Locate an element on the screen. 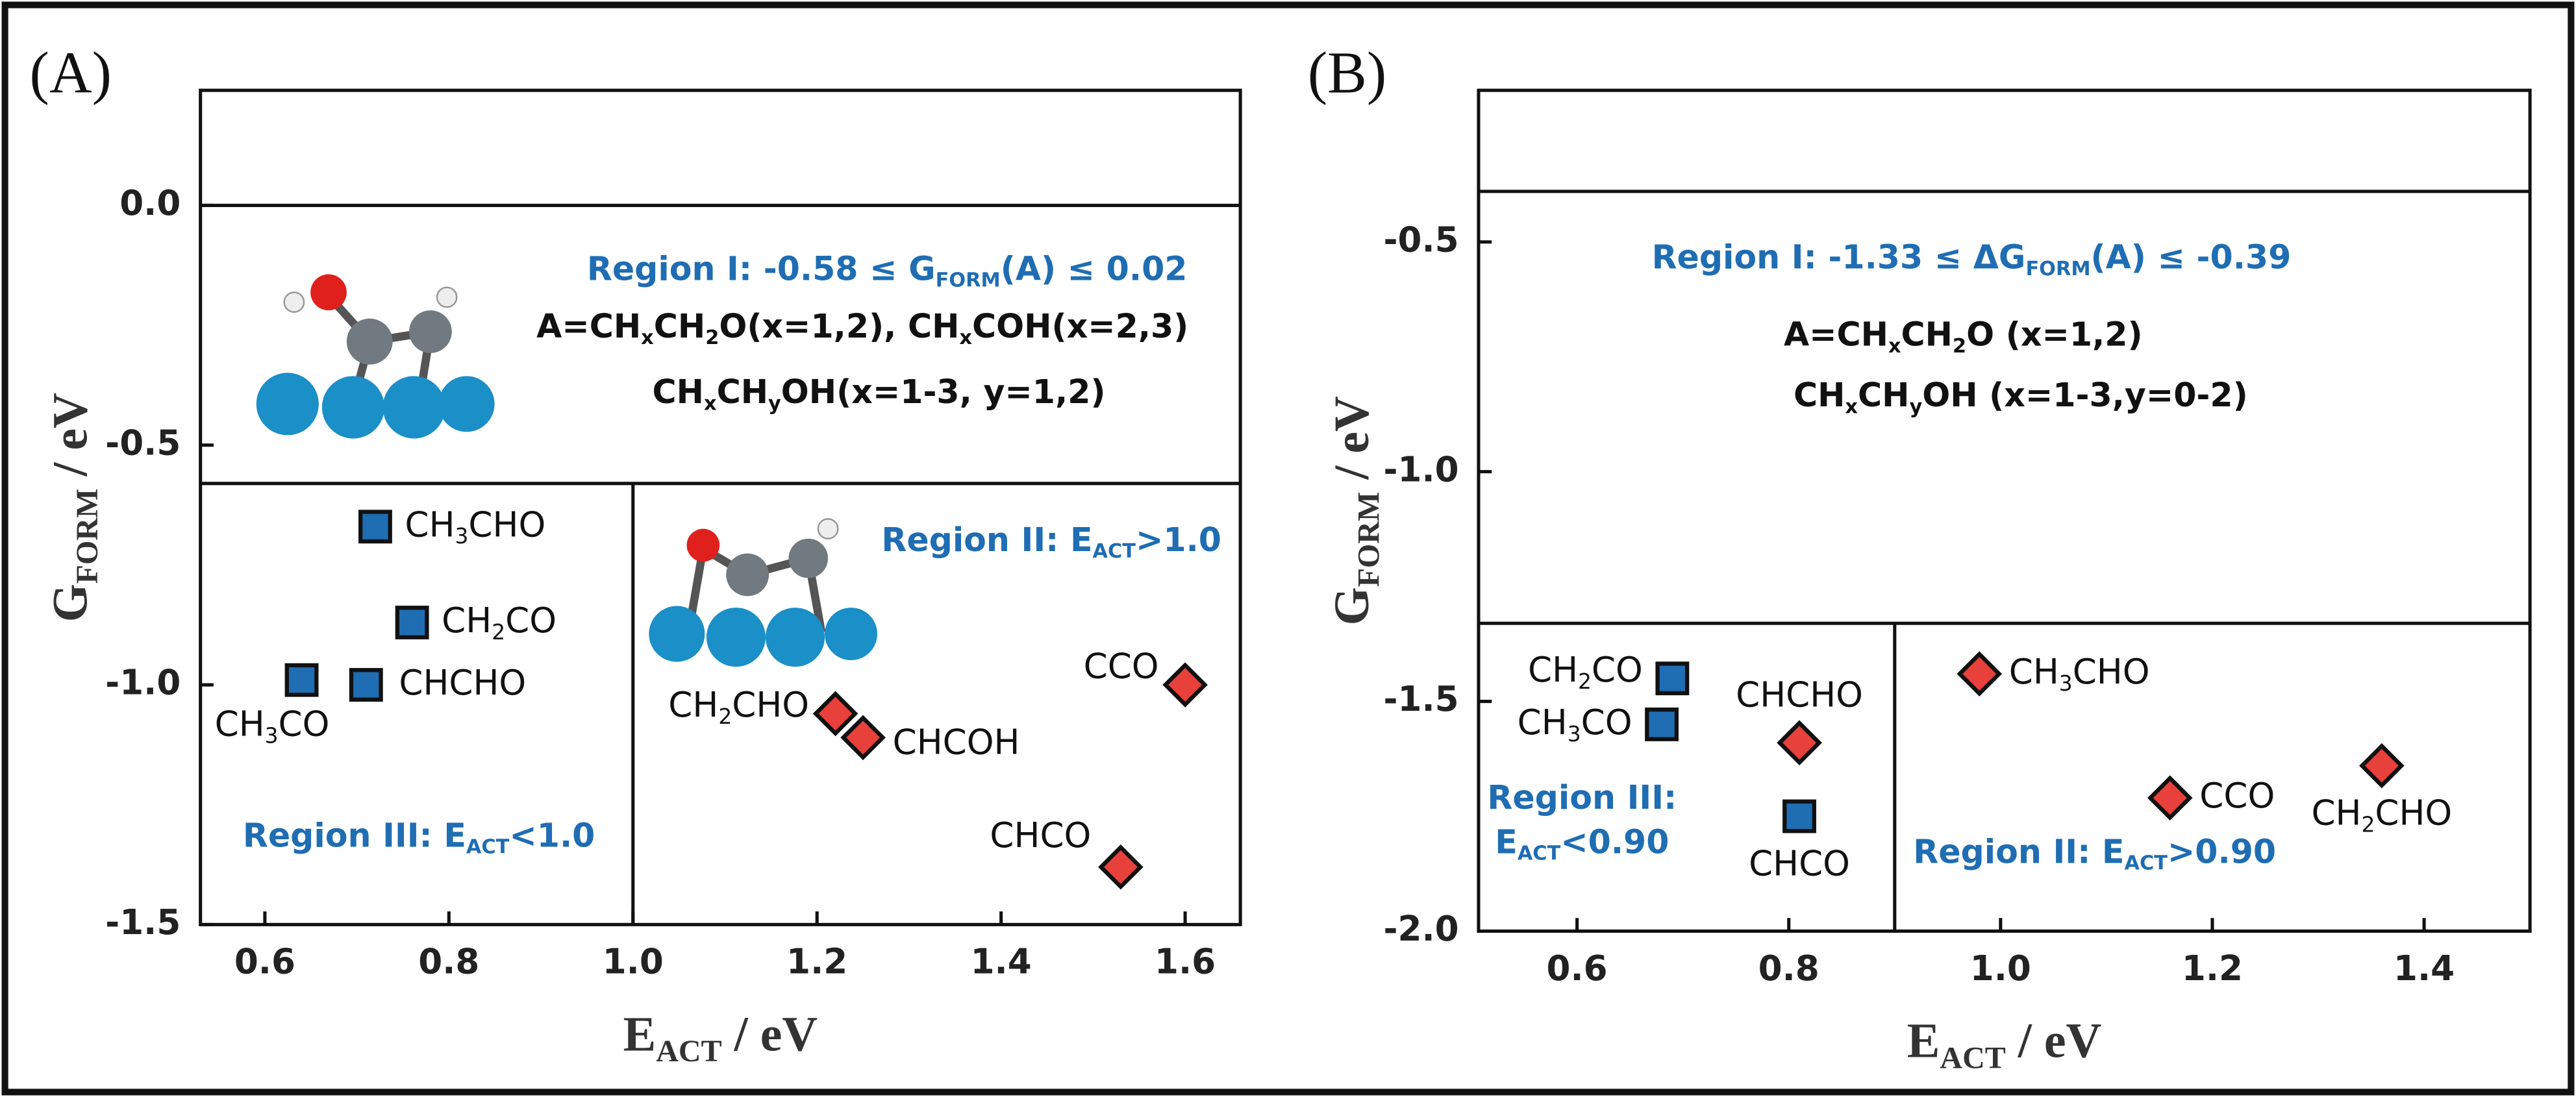 This screenshot has height=1097, width=2576. y-tick-label: -1.5 is located at coordinates (143, 922).